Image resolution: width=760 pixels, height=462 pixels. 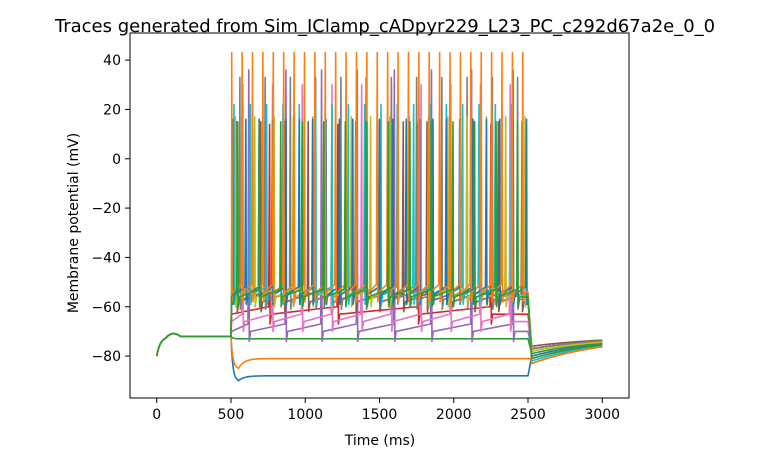 What do you see at coordinates (112, 61) in the screenshot?
I see `y-tick-label: 40` at bounding box center [112, 61].